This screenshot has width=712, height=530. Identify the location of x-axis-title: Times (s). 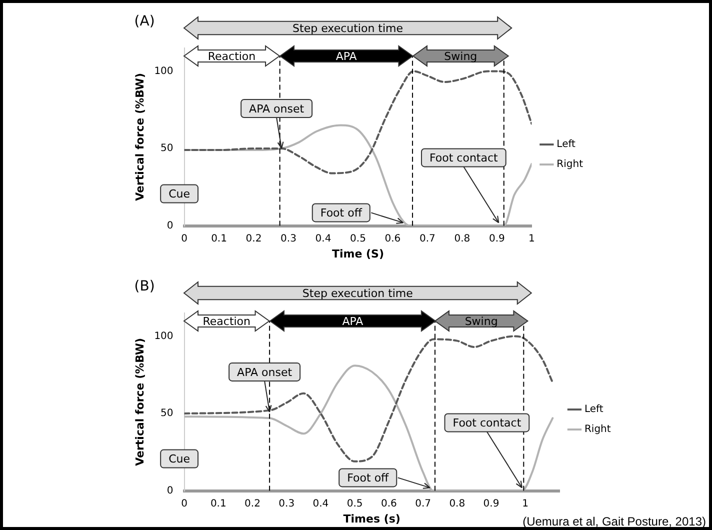
(371, 519).